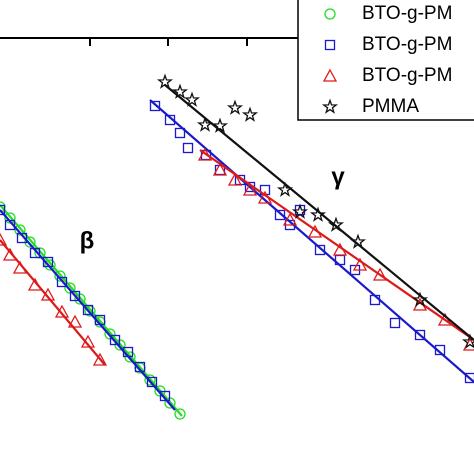 The width and height of the screenshot is (474, 474). What do you see at coordinates (338, 176) in the screenshot?
I see `annotation: γ` at bounding box center [338, 176].